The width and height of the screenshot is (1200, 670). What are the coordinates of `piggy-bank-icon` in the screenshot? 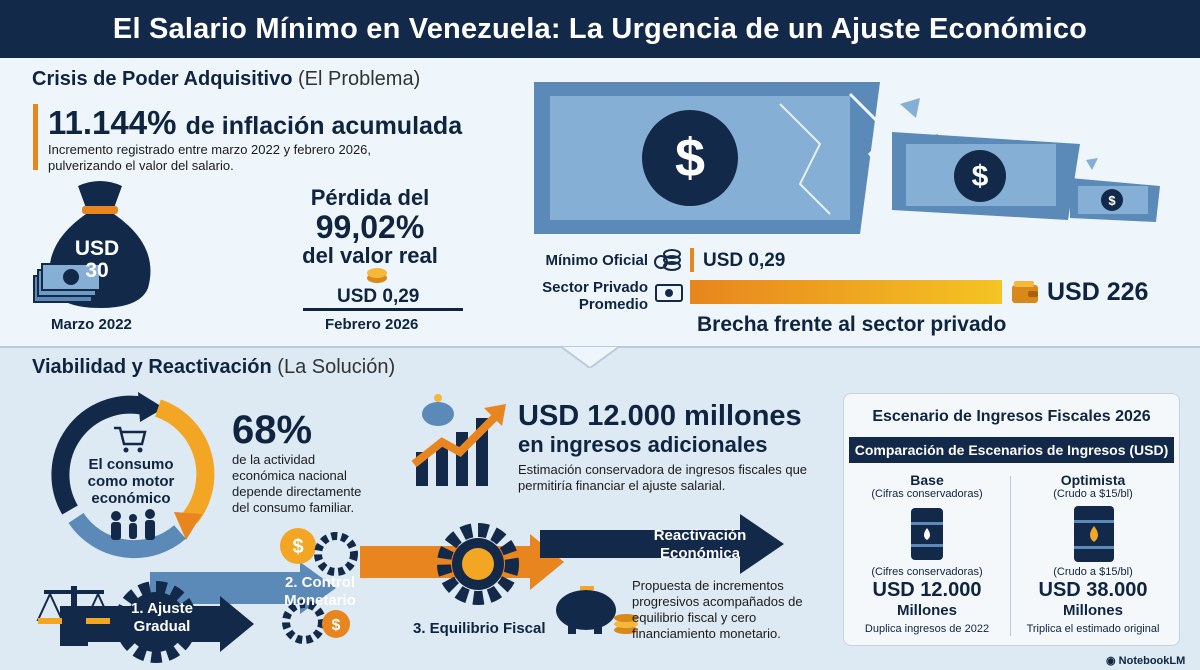 It's located at (597, 610).